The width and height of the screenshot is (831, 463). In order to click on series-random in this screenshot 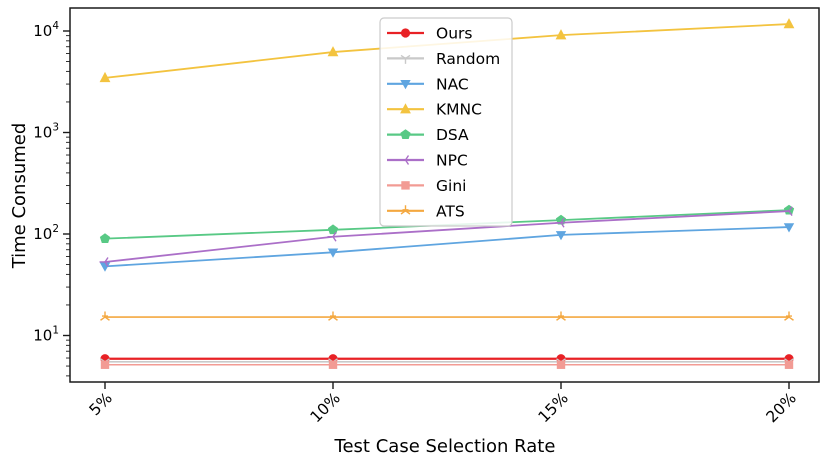, I will do `click(447, 363)`.